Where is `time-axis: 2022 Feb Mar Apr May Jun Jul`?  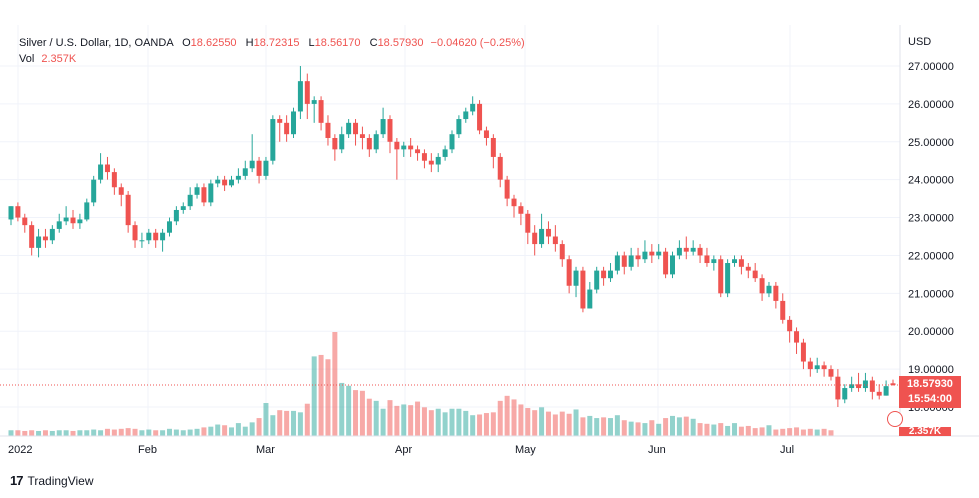
time-axis: 2022 Feb Mar Apr May Jun Jul is located at coordinates (401, 450).